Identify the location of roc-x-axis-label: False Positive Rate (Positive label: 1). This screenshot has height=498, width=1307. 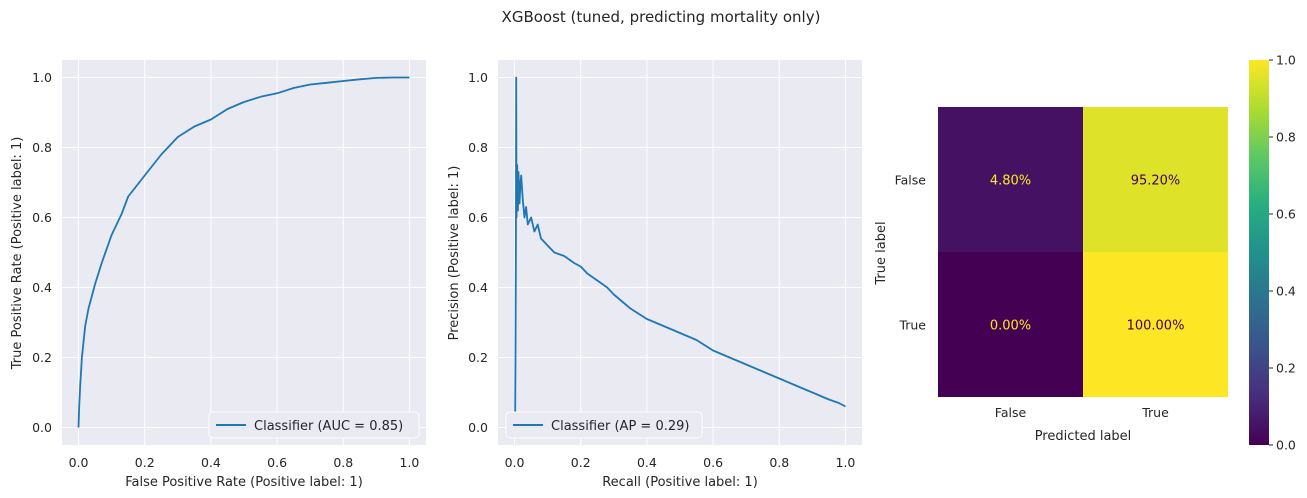
(244, 482).